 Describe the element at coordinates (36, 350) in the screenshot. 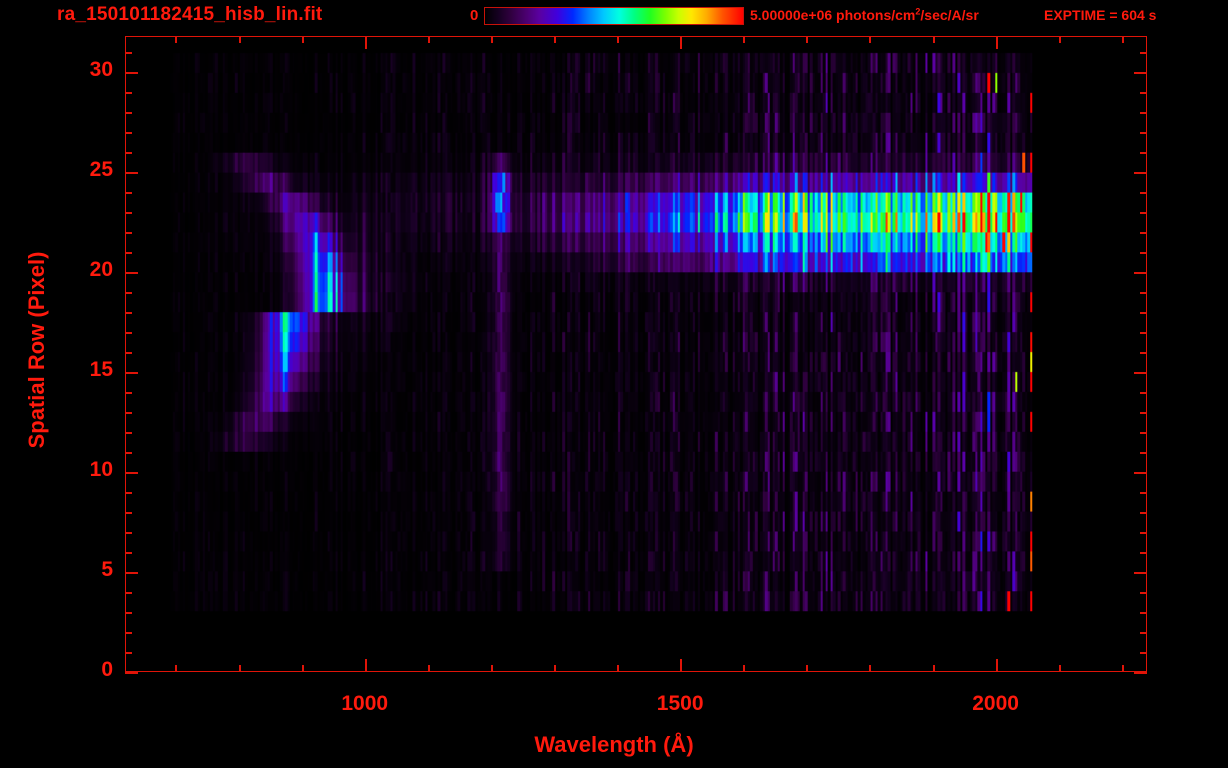

I see `y-axis-title: Spatial Row (Pixel)` at that location.